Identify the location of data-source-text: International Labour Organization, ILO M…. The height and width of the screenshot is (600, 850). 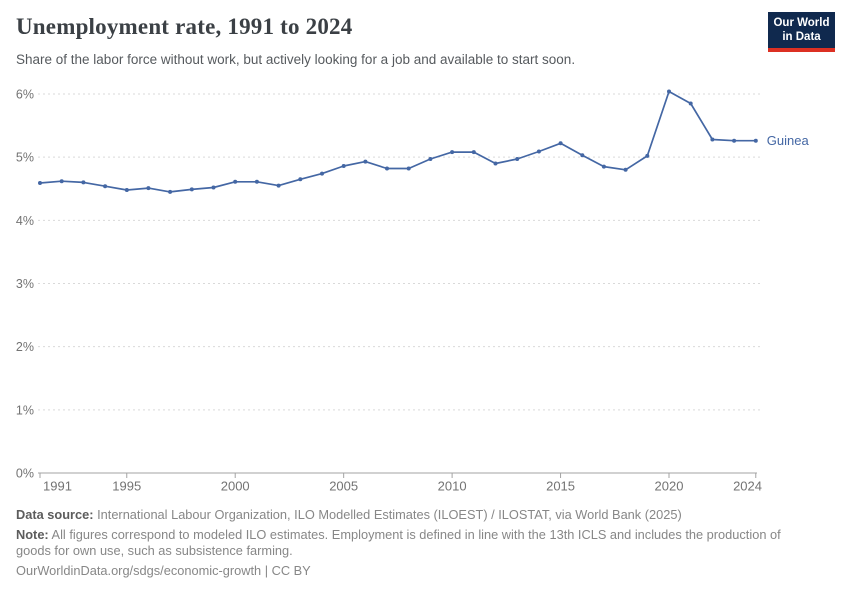
(387, 514).